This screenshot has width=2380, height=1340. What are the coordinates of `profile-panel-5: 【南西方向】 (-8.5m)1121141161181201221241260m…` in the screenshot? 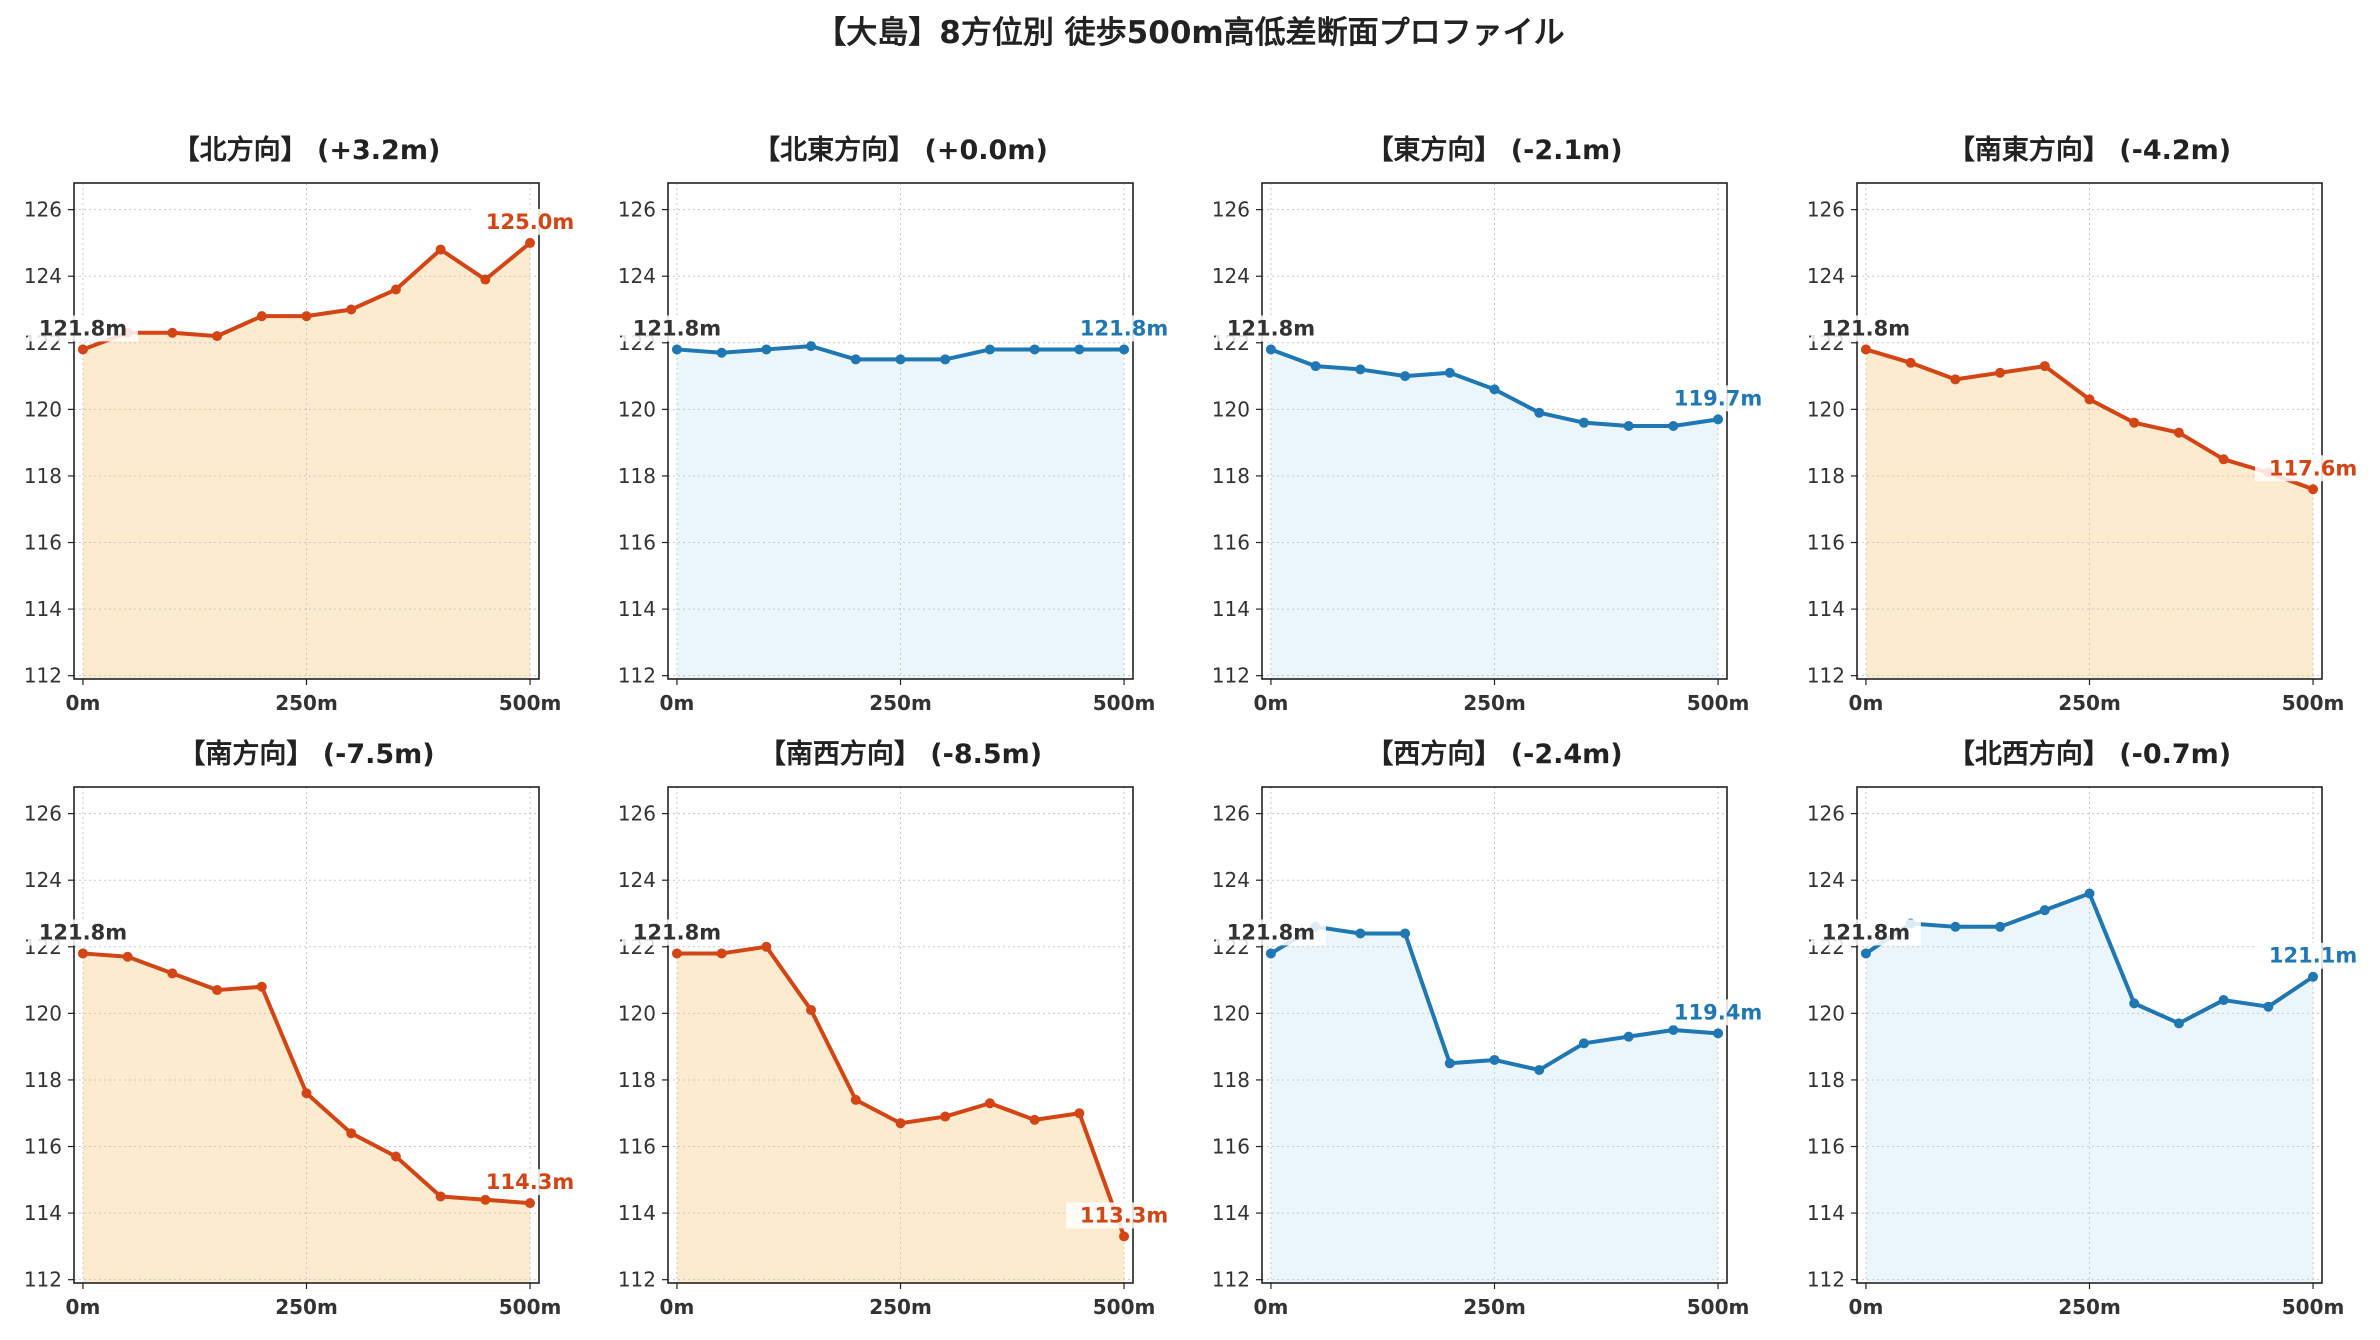 It's located at (900, 1028).